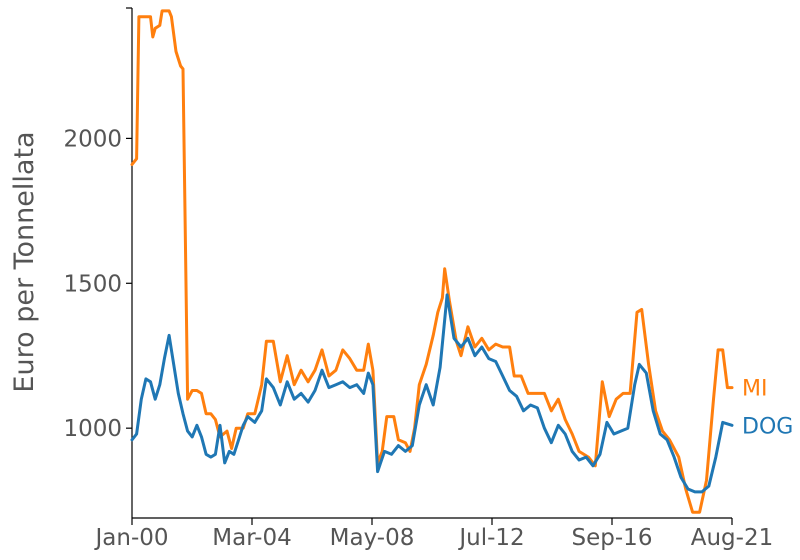 This screenshot has height=560, width=800. I want to click on x-tick-label: Jul-12, so click(490, 538).